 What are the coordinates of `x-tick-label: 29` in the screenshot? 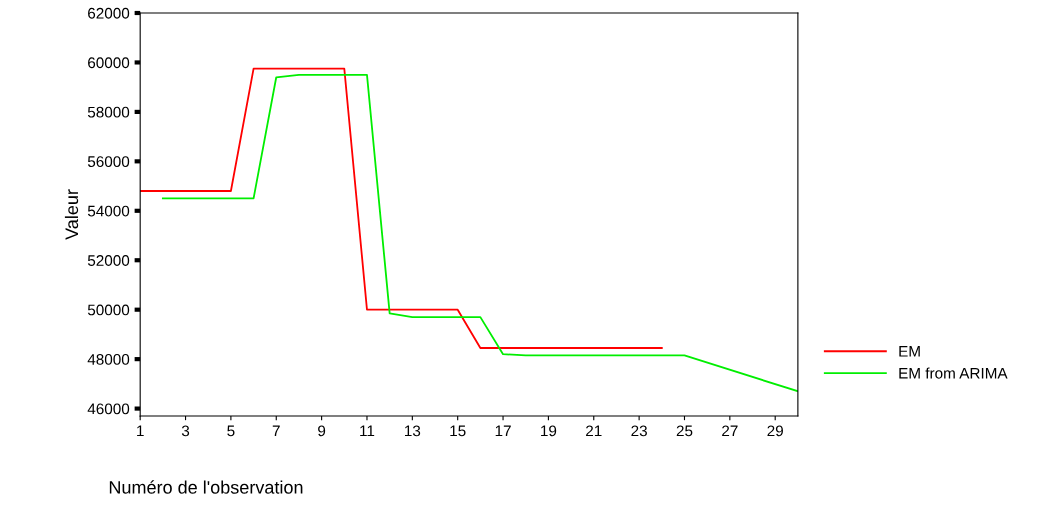 It's located at (775, 431).